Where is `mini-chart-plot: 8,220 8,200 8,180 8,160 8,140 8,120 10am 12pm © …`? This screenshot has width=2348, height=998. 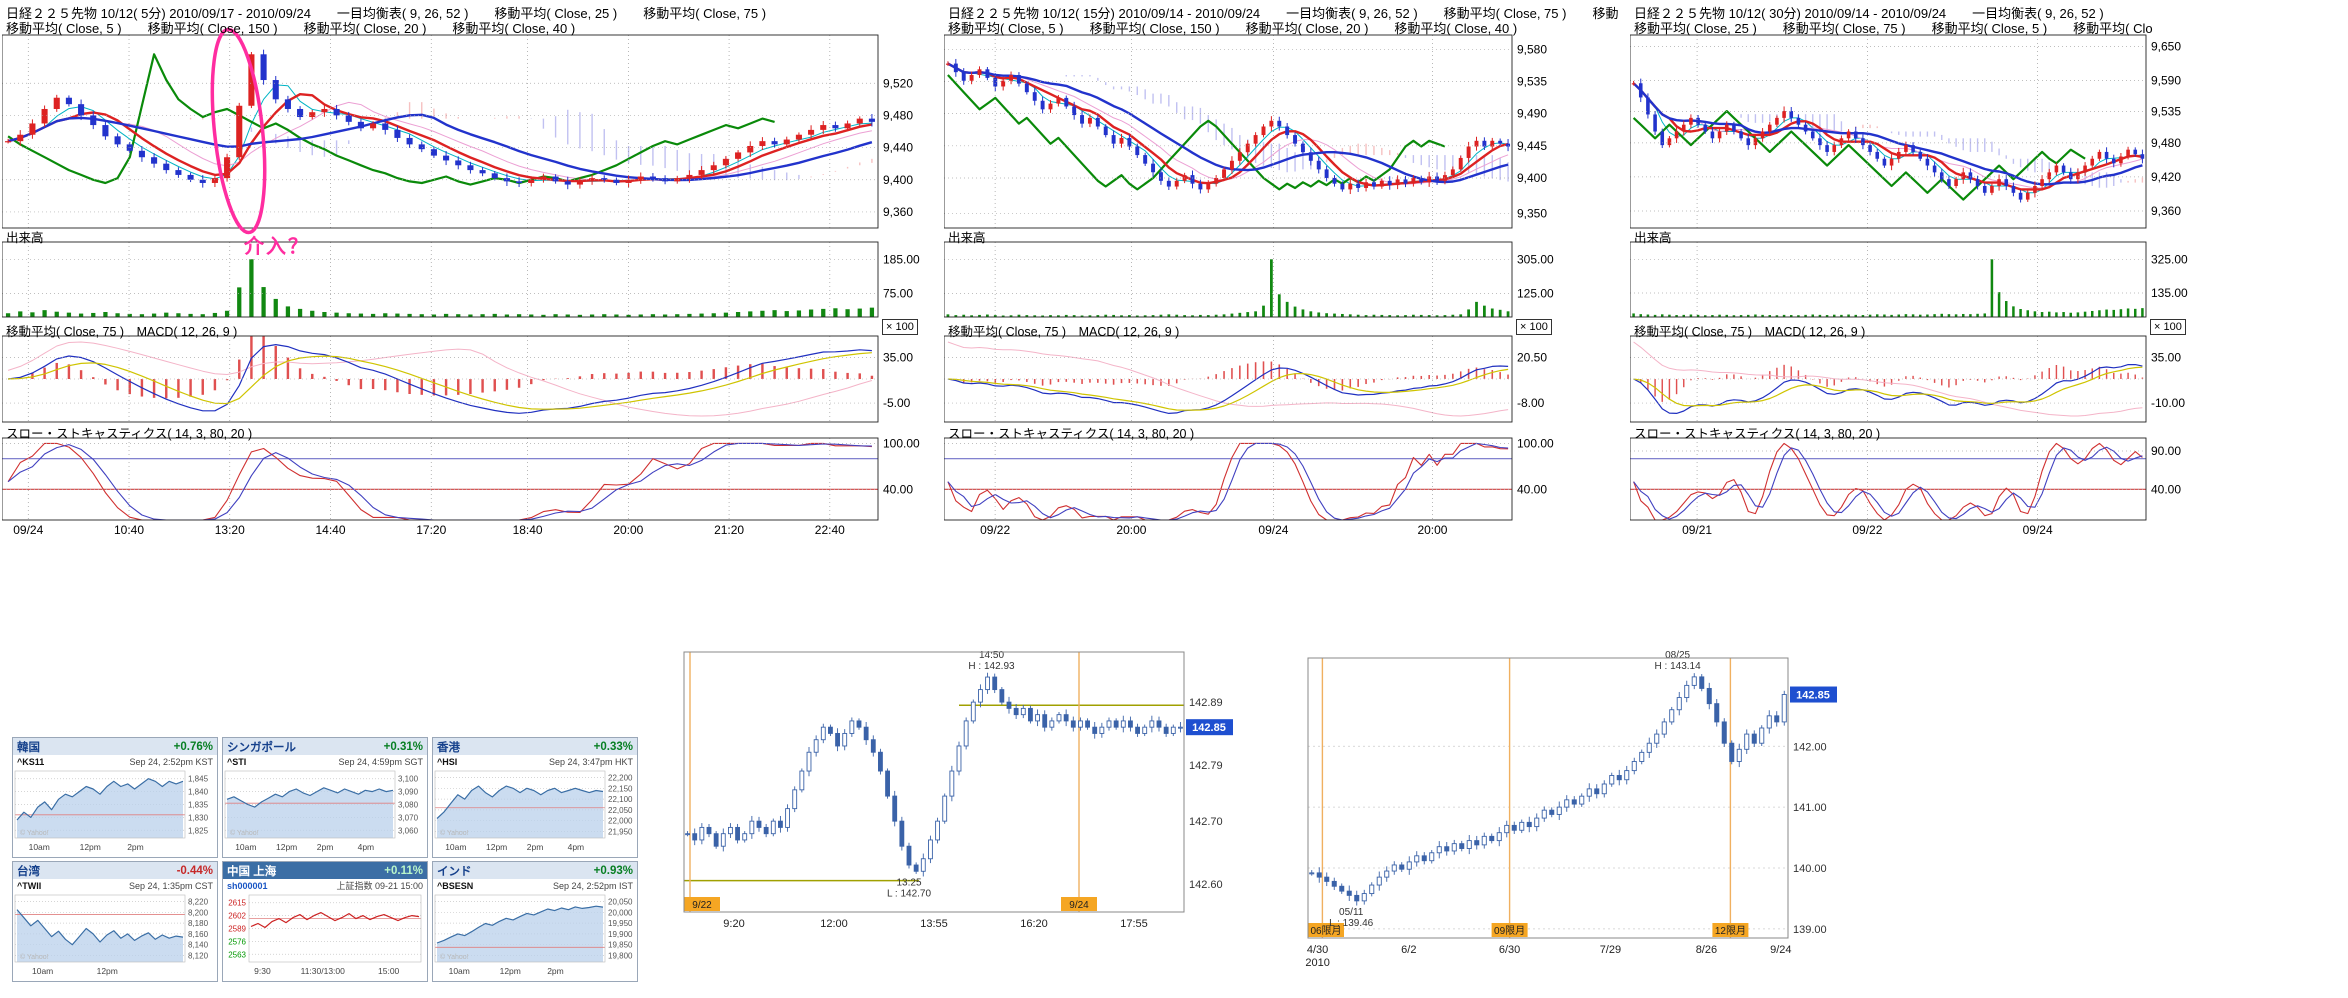
mini-chart-plot: 8,220 8,200 8,180 8,160 8,140 8,120 10am 12pm © … is located at coordinates (111, 935).